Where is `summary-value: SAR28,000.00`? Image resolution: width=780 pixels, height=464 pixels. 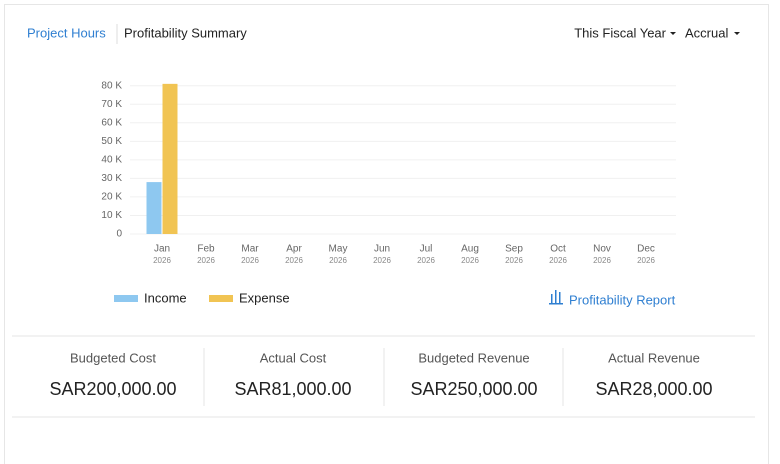 summary-value: SAR28,000.00 is located at coordinates (653, 389).